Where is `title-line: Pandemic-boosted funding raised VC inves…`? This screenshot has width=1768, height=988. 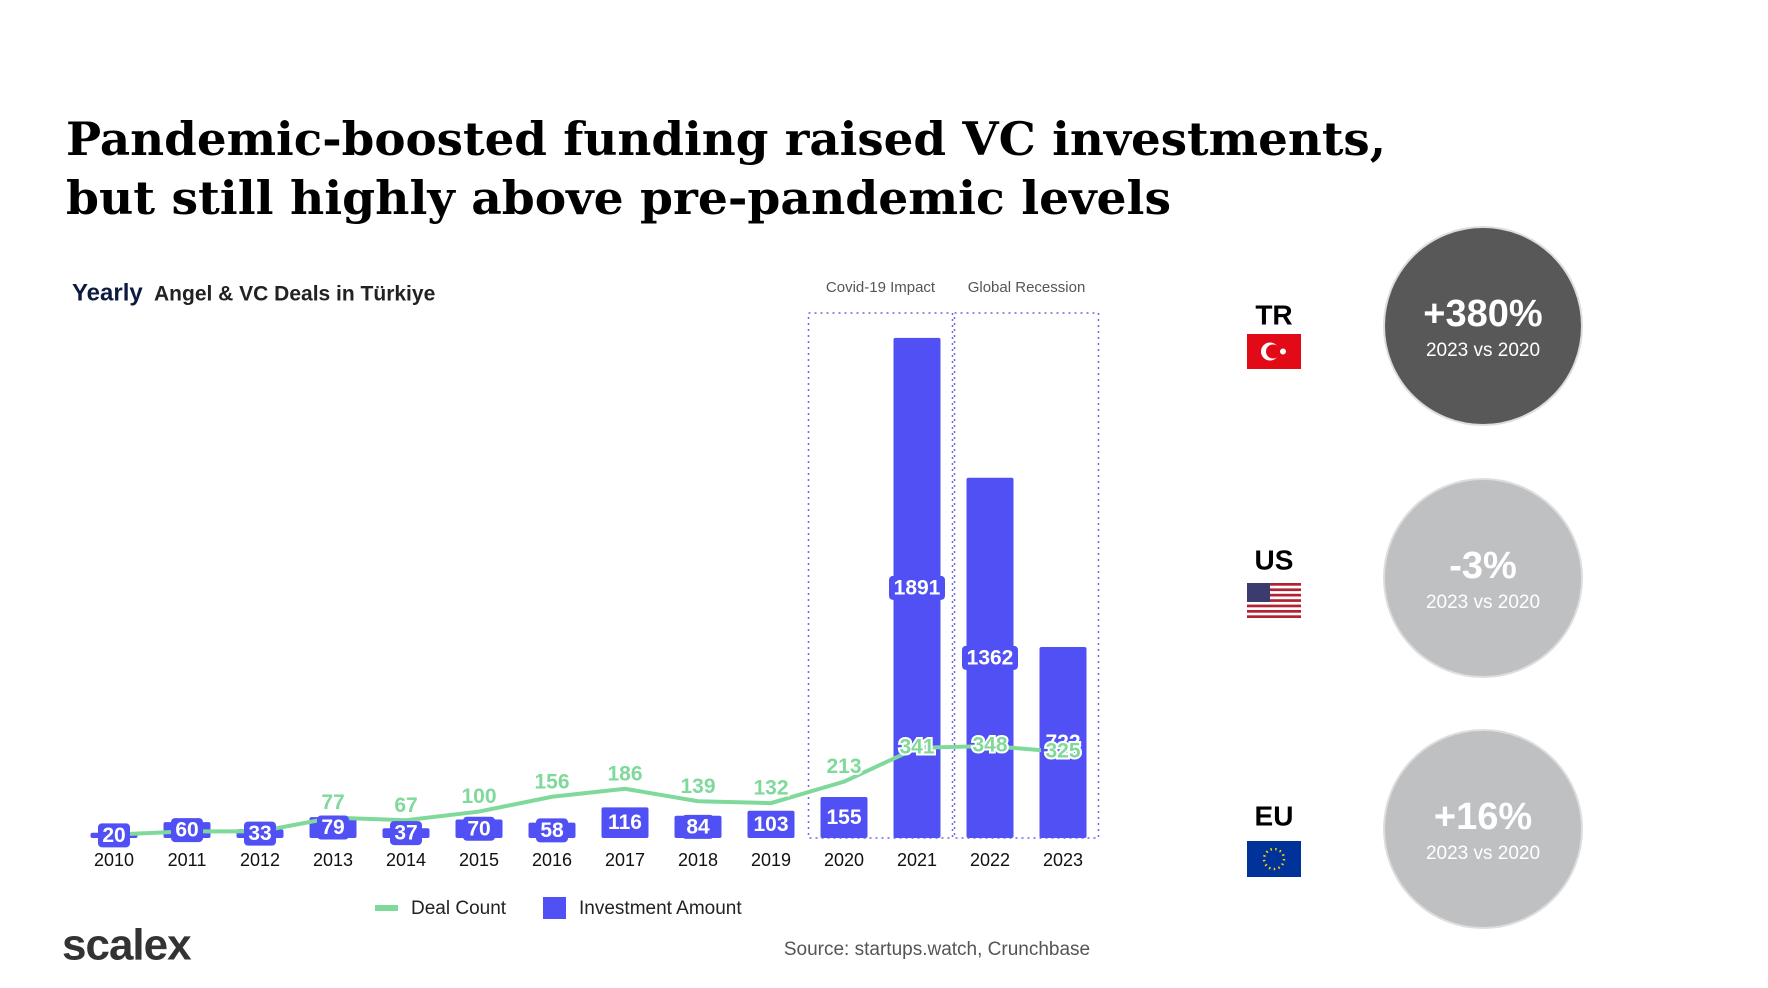 title-line: Pandemic-boosted funding raised VC inves… is located at coordinates (726, 139).